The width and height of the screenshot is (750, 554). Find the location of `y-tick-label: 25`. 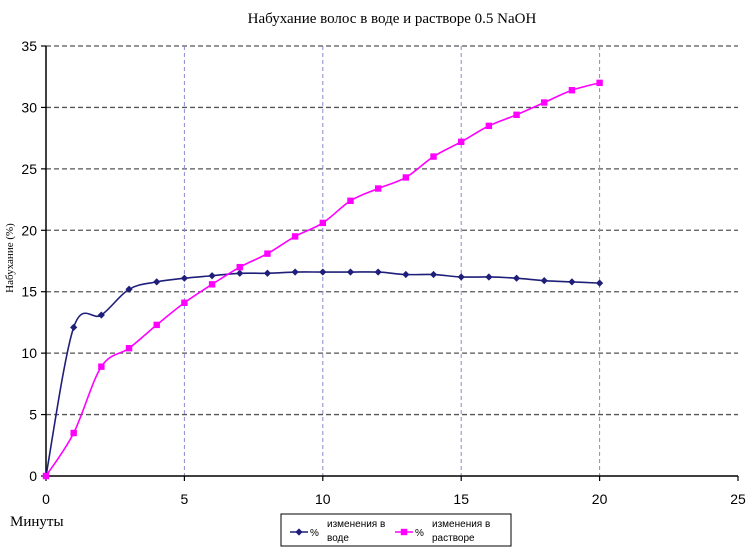

y-tick-label: 25 is located at coordinates (29, 169).